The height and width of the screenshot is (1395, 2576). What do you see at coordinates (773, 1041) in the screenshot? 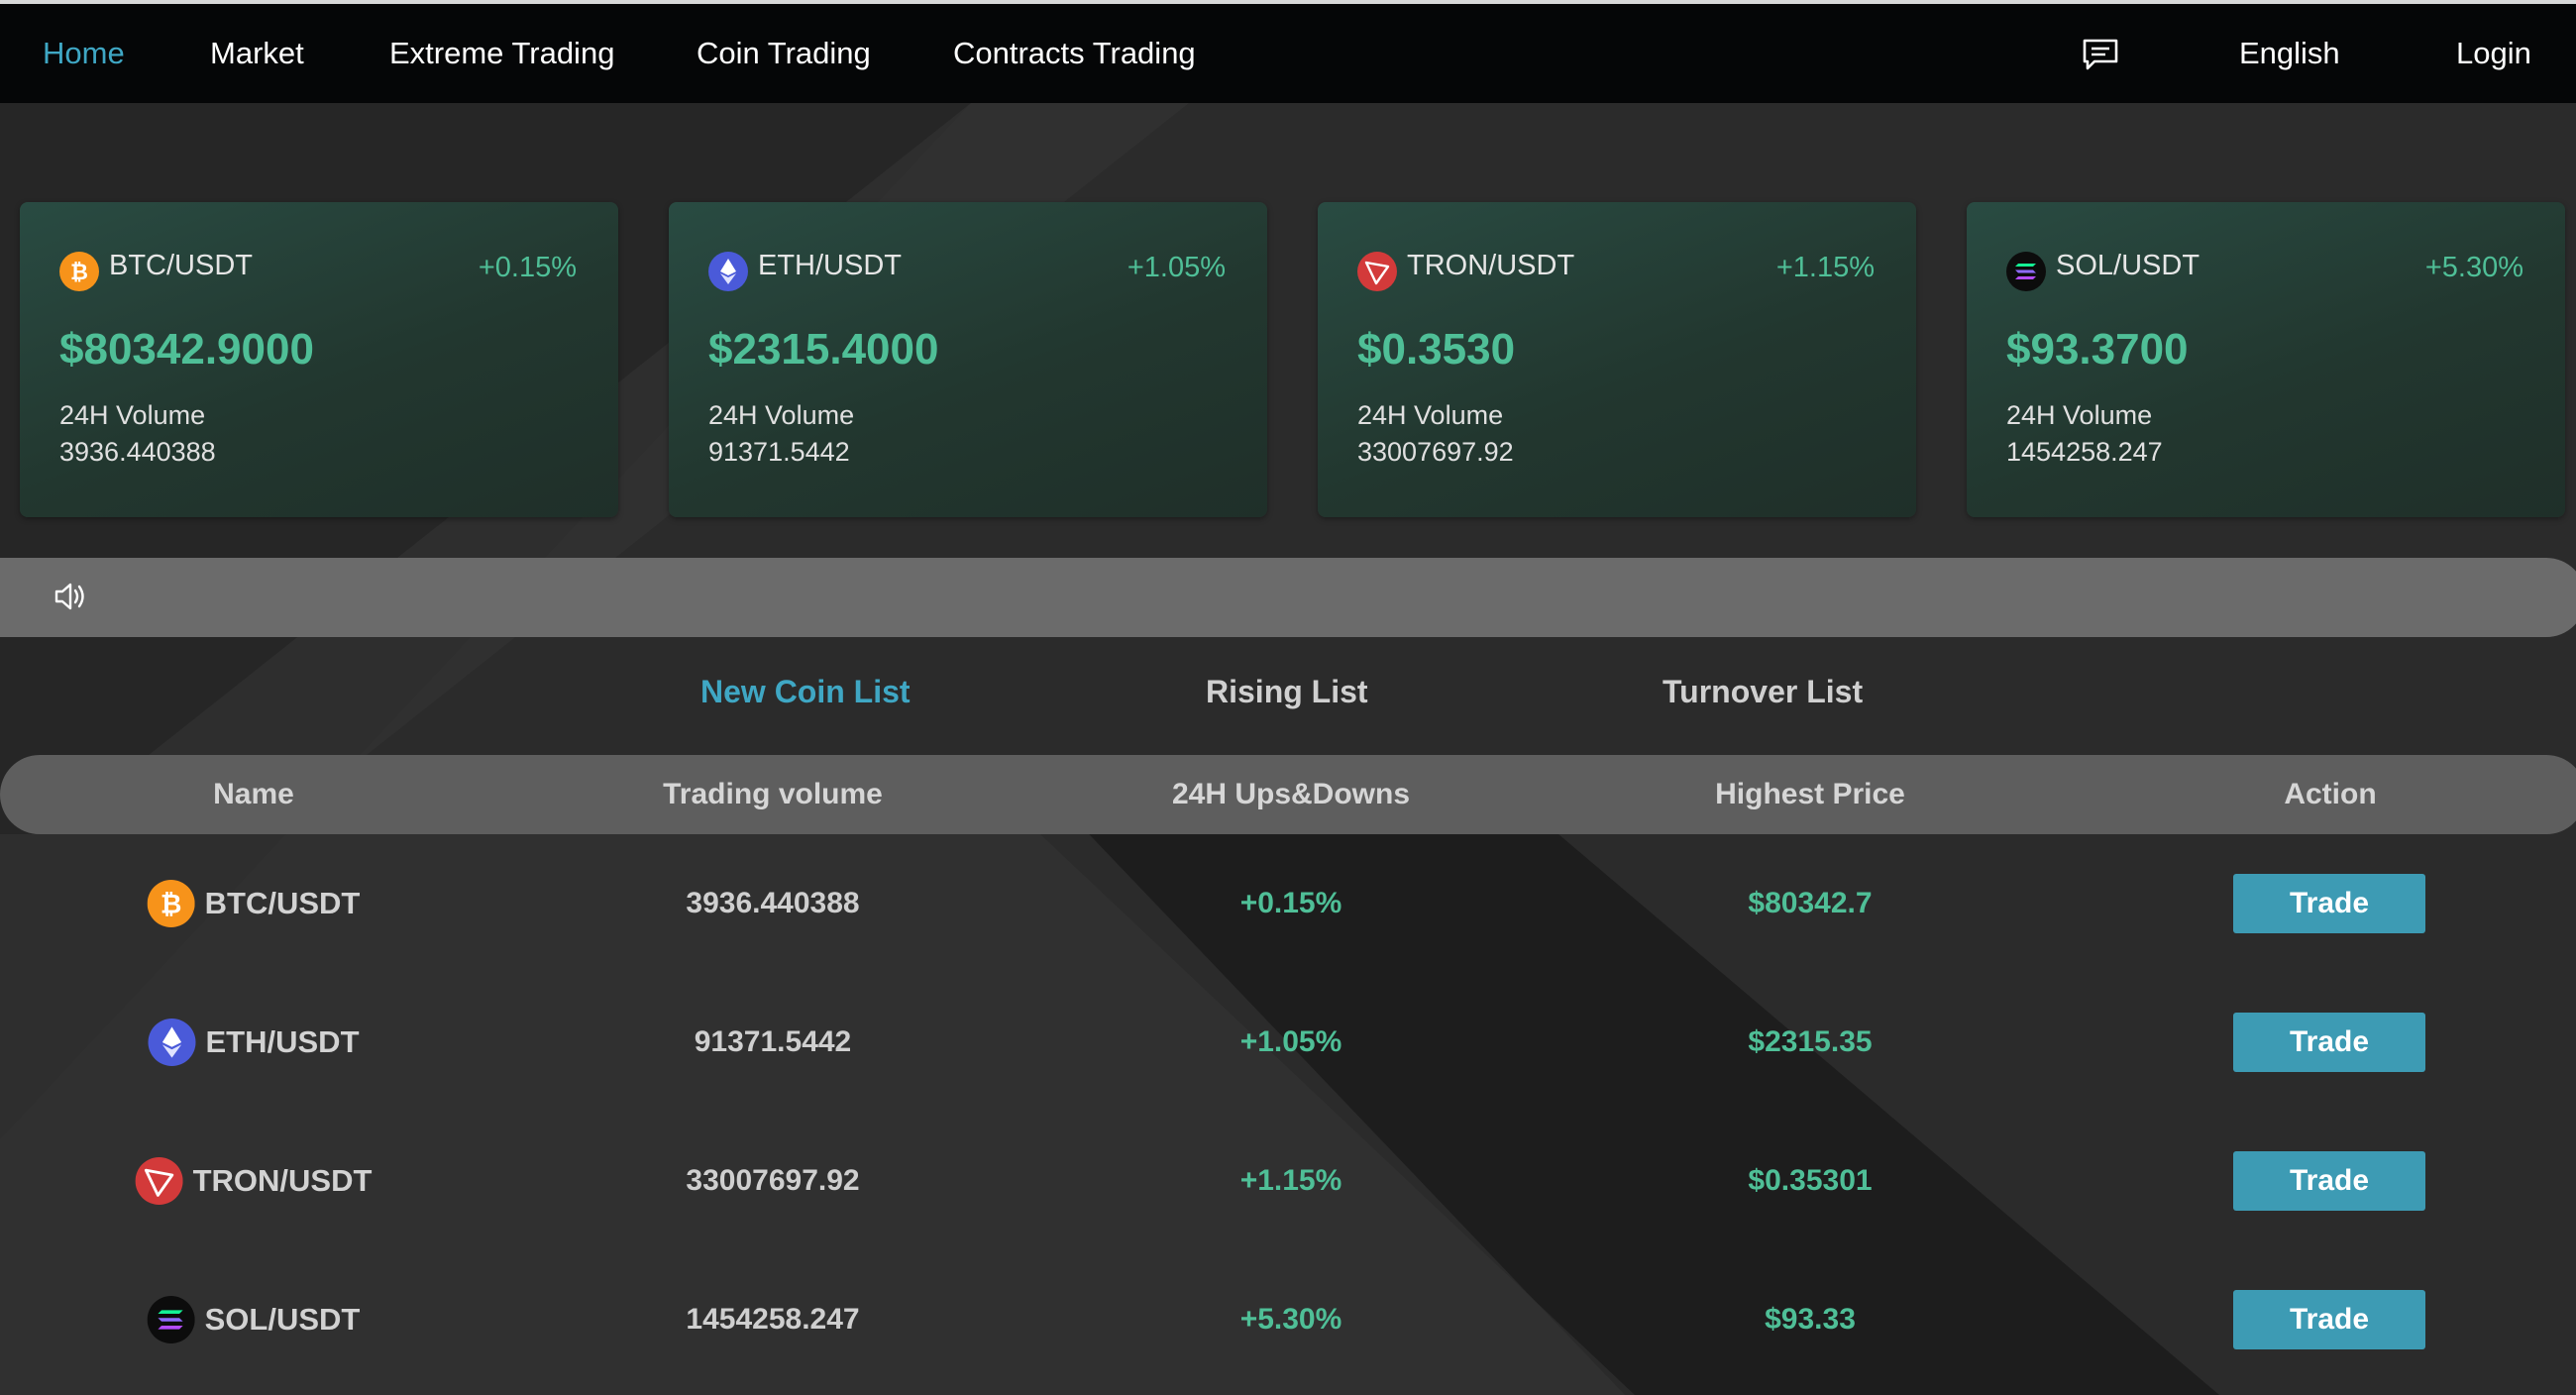
I see `trading-volume-cell: 91371.5442` at bounding box center [773, 1041].